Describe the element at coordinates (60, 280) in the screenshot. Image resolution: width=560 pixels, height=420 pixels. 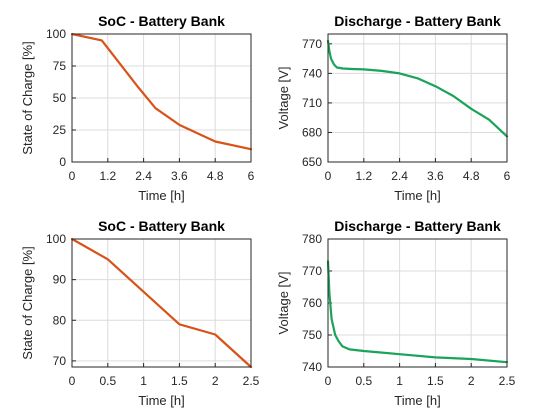
I see `y-tick-label: 90` at that location.